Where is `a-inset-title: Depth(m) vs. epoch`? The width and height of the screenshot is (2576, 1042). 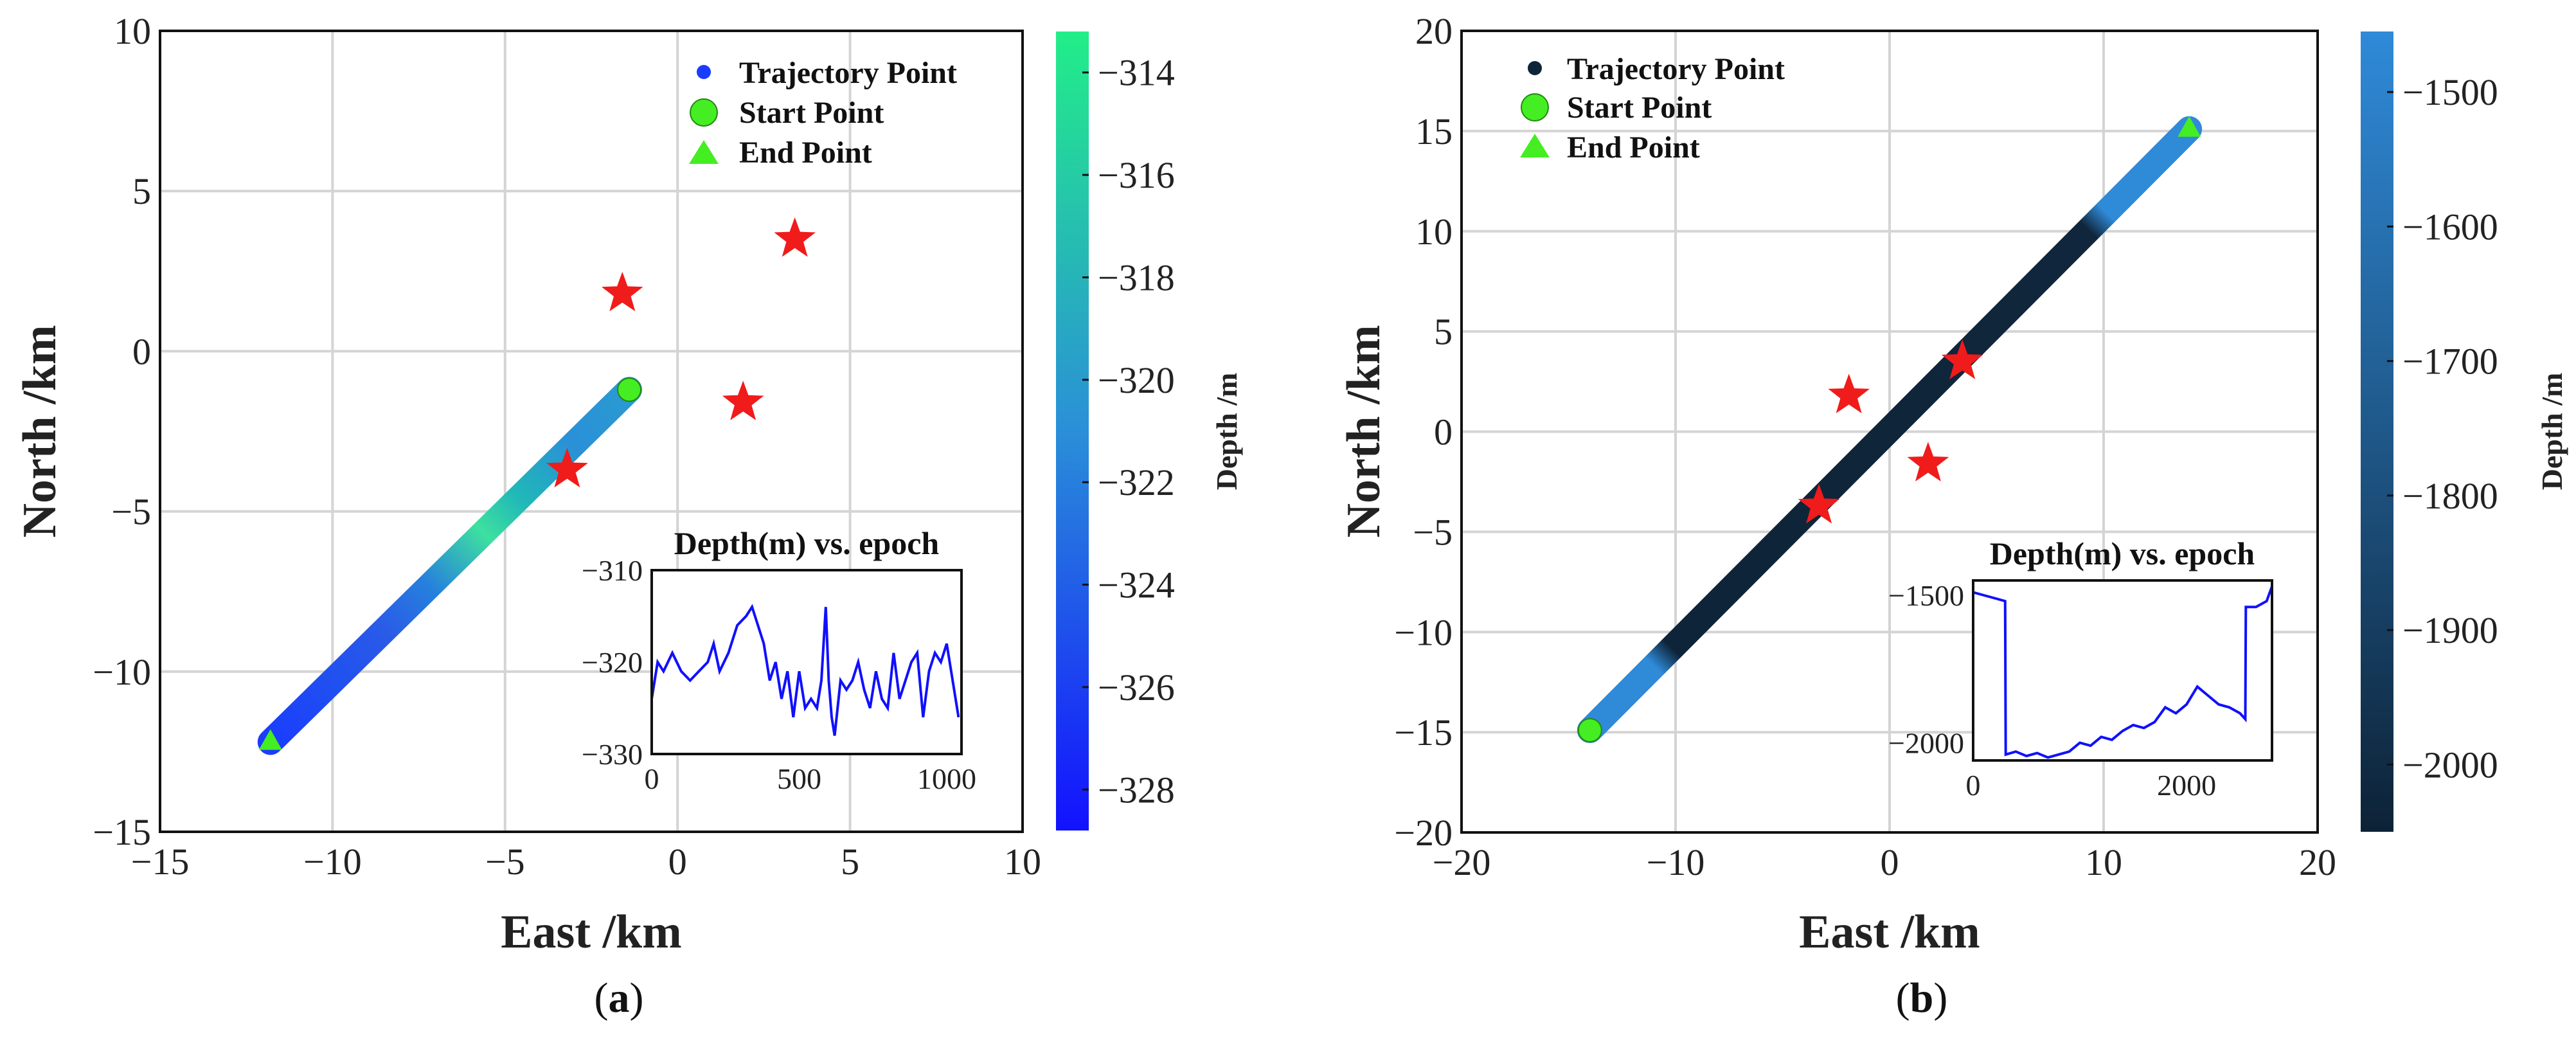
a-inset-title: Depth(m) vs. epoch is located at coordinates (807, 543).